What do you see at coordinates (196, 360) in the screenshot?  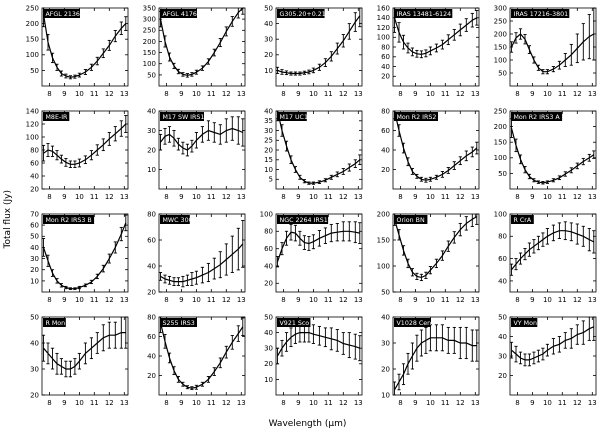 I see `subplot-s255-irs3: 8 9 10 11 12 13 20 40 60 80 S255 IRS3` at bounding box center [196, 360].